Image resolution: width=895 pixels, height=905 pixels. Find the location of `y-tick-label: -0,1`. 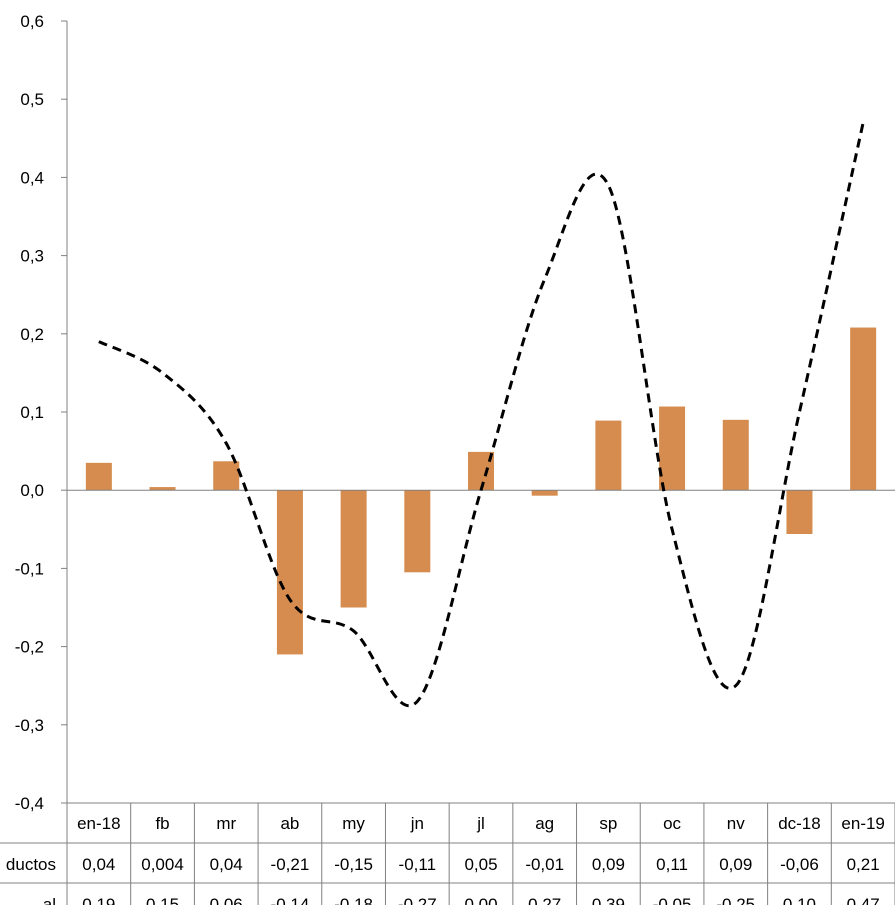

y-tick-label: -0,1 is located at coordinates (29, 568).